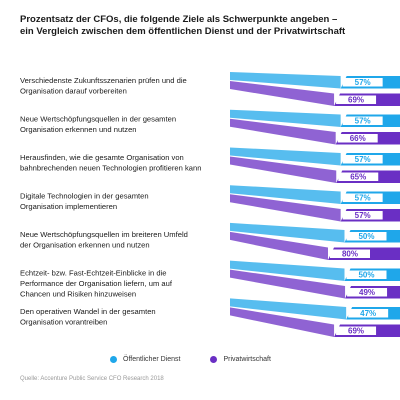  Describe the element at coordinates (113, 359) in the screenshot. I see `legend-swatch-public` at that location.